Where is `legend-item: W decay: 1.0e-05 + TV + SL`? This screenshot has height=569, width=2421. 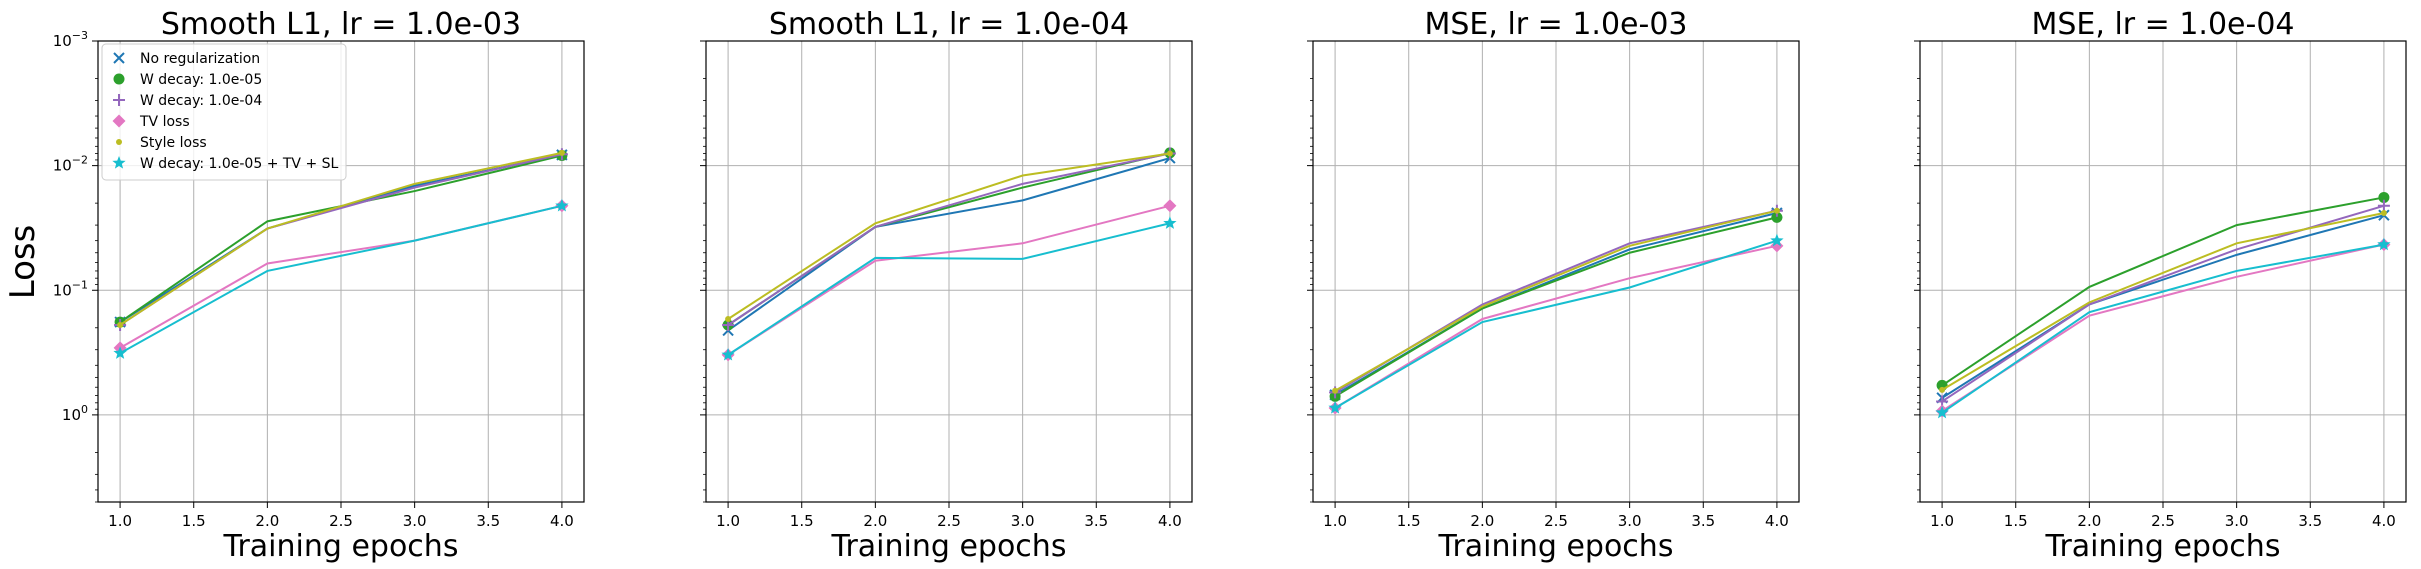 legend-item: W decay: 1.0e-05 + TV + SL is located at coordinates (225, 164).